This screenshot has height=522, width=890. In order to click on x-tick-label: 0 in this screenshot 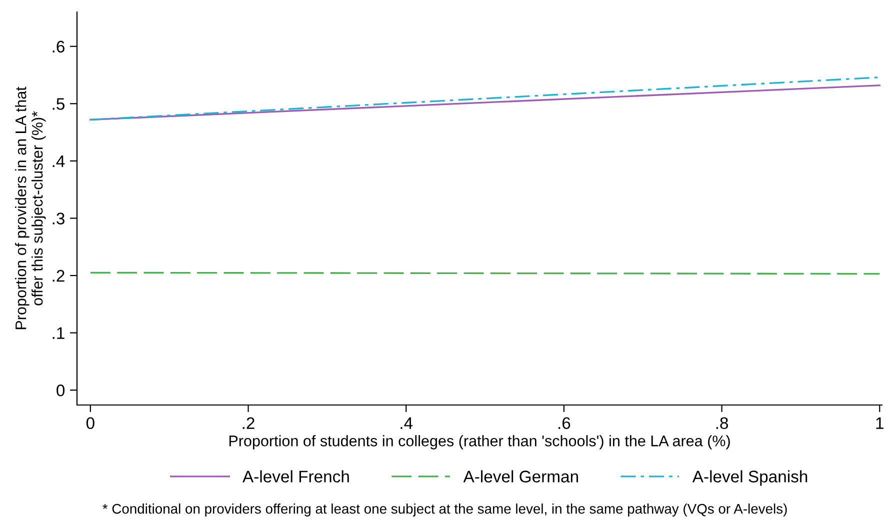, I will do `click(90, 423)`.